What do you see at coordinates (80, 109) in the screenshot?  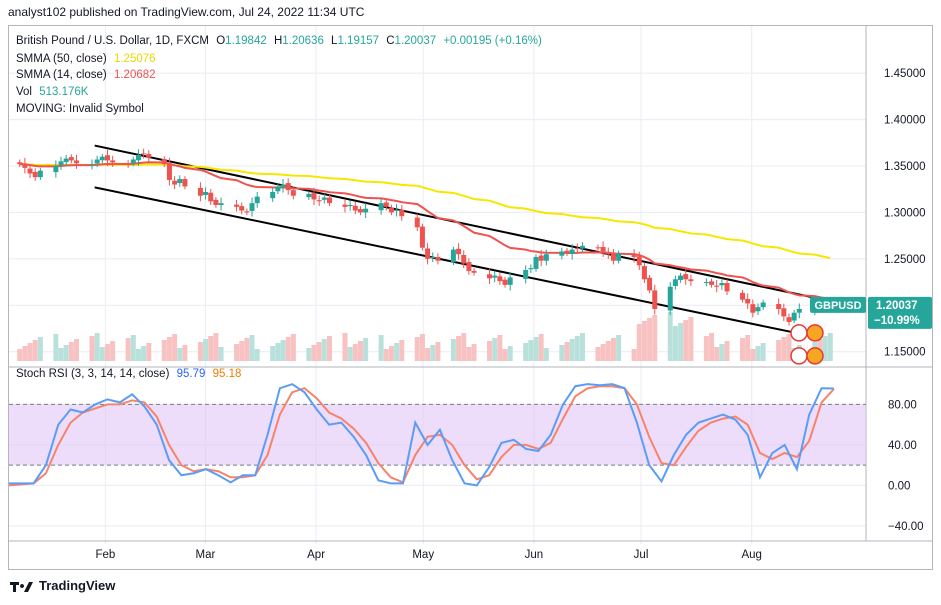 I see `moving-legend: MOVING: Invalid Symbol` at bounding box center [80, 109].